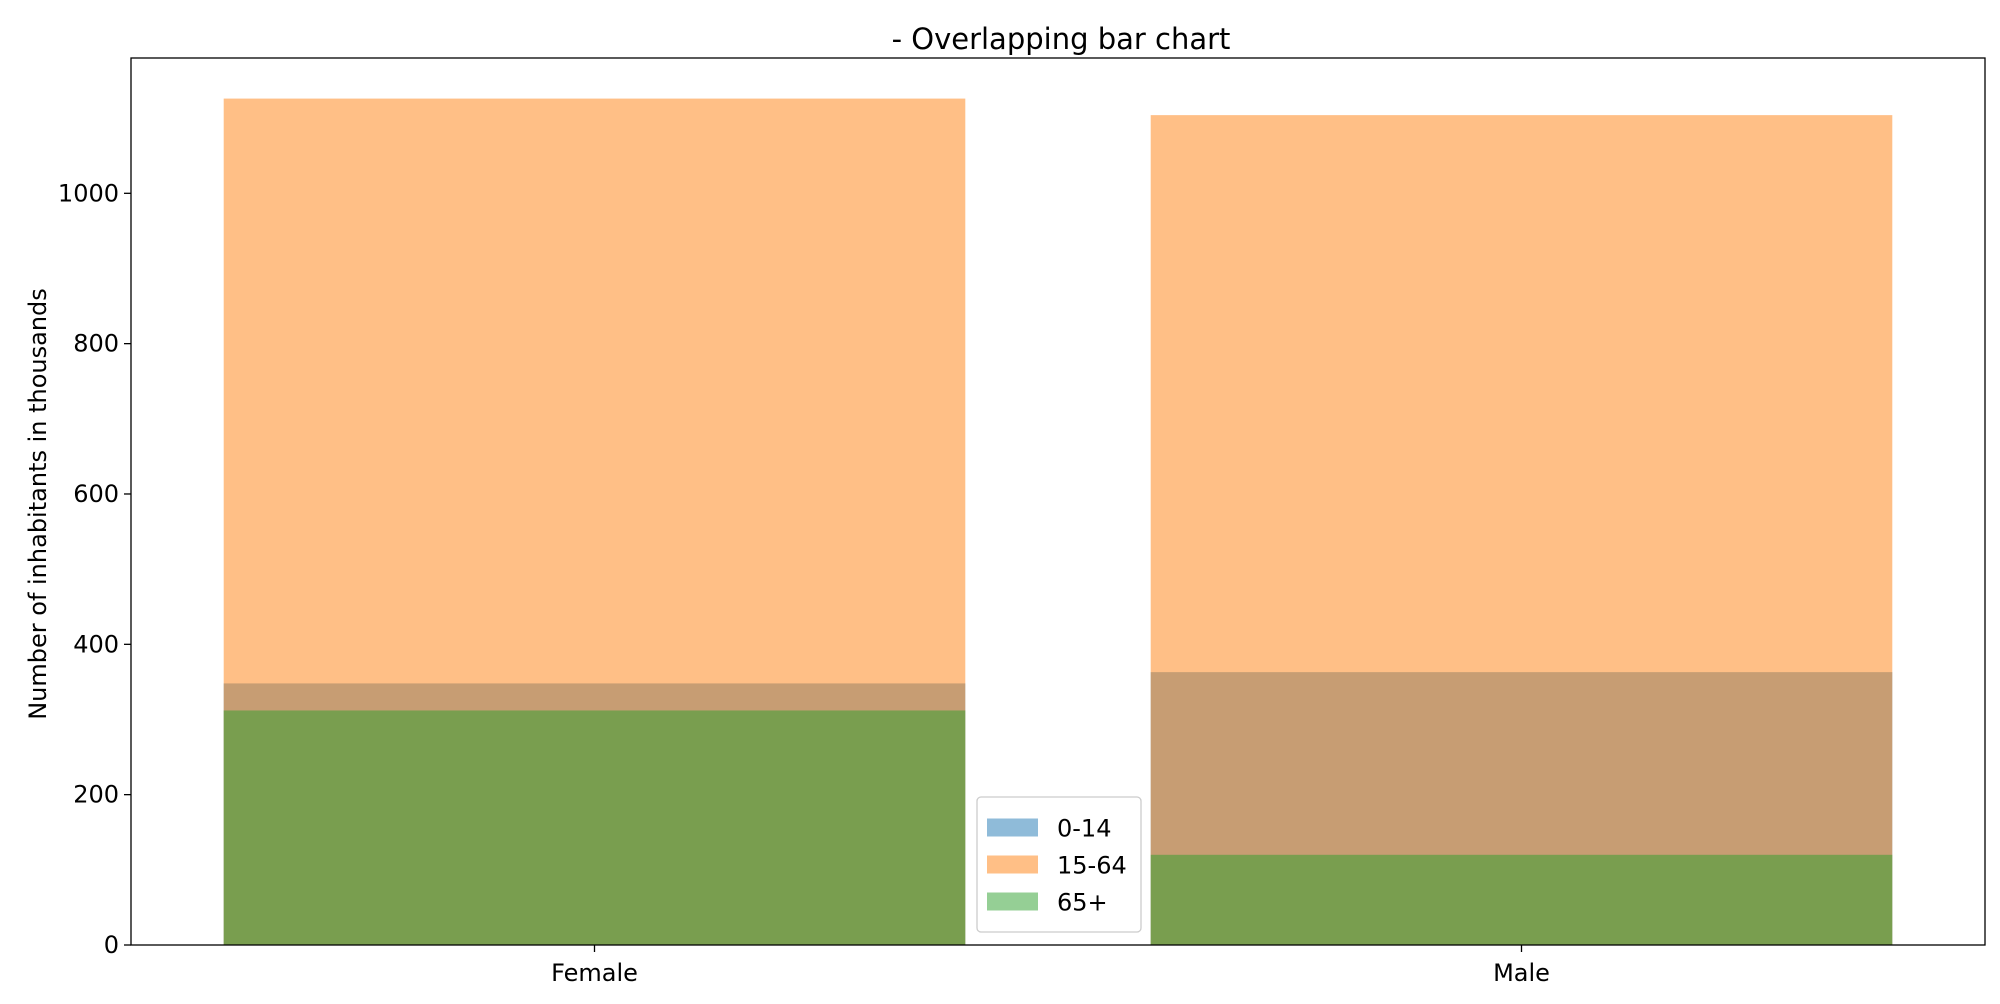 Image resolution: width=2000 pixels, height=1004 pixels. Describe the element at coordinates (594, 827) in the screenshot. I see `bar-65+-Female` at that location.